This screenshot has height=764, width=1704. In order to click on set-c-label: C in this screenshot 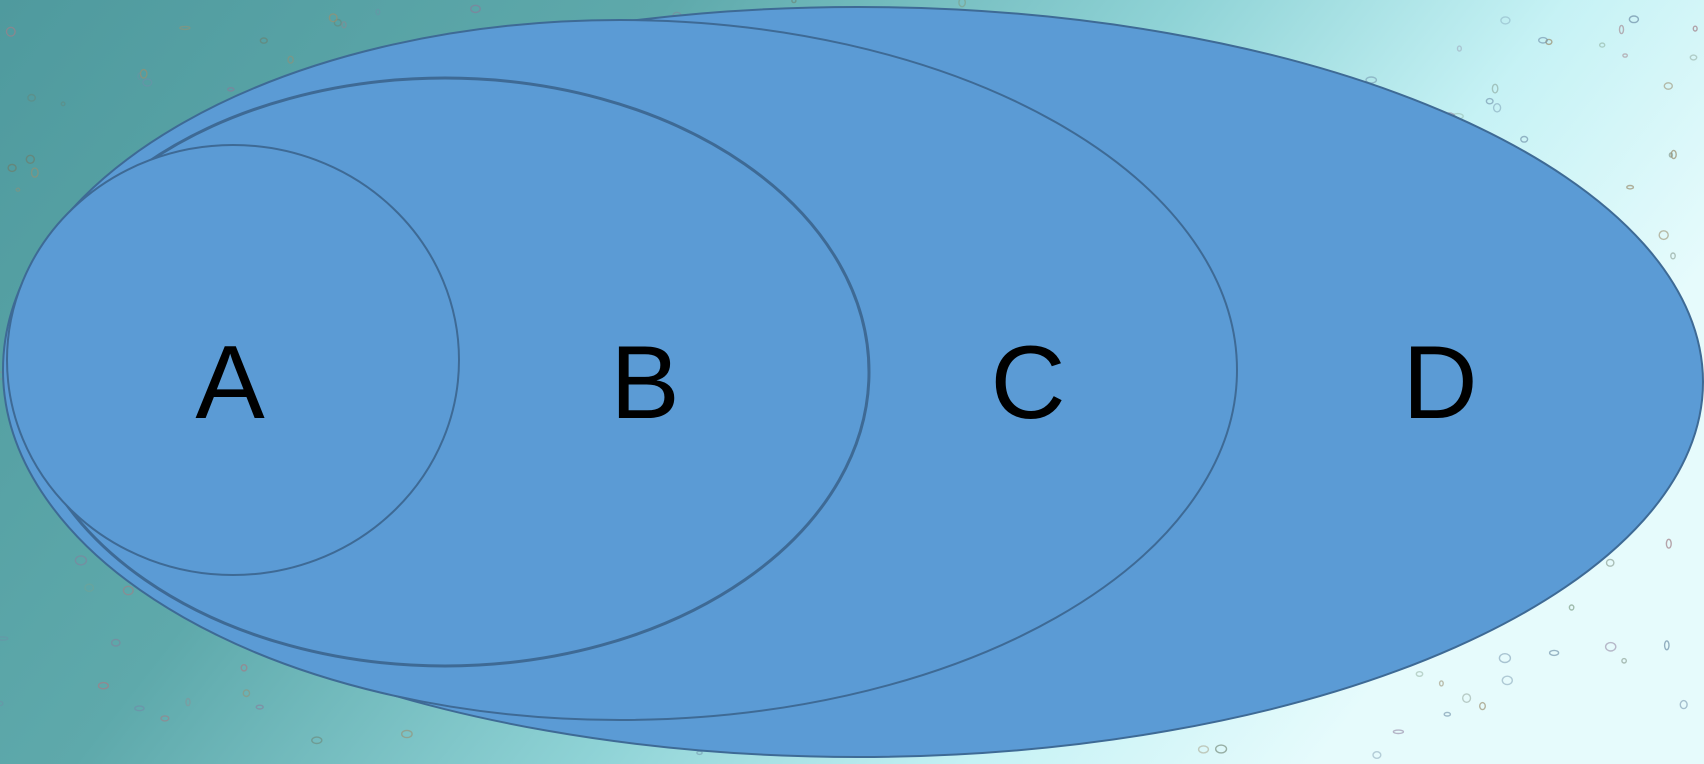, I will do `click(1027, 383)`.